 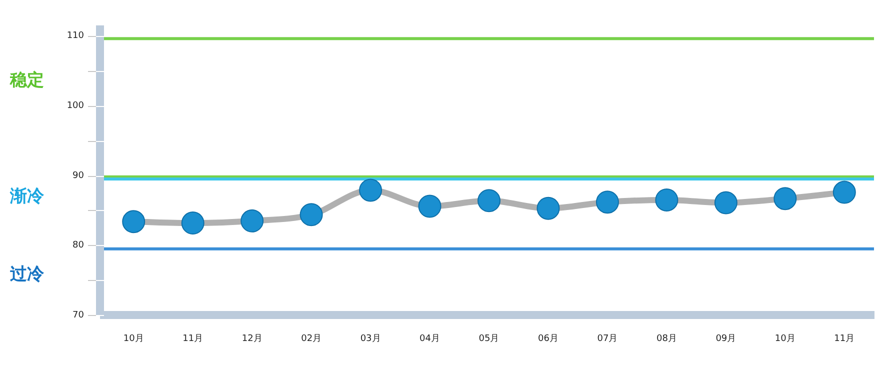 What do you see at coordinates (27, 274) in the screenshot?
I see `text: 过冷` at bounding box center [27, 274].